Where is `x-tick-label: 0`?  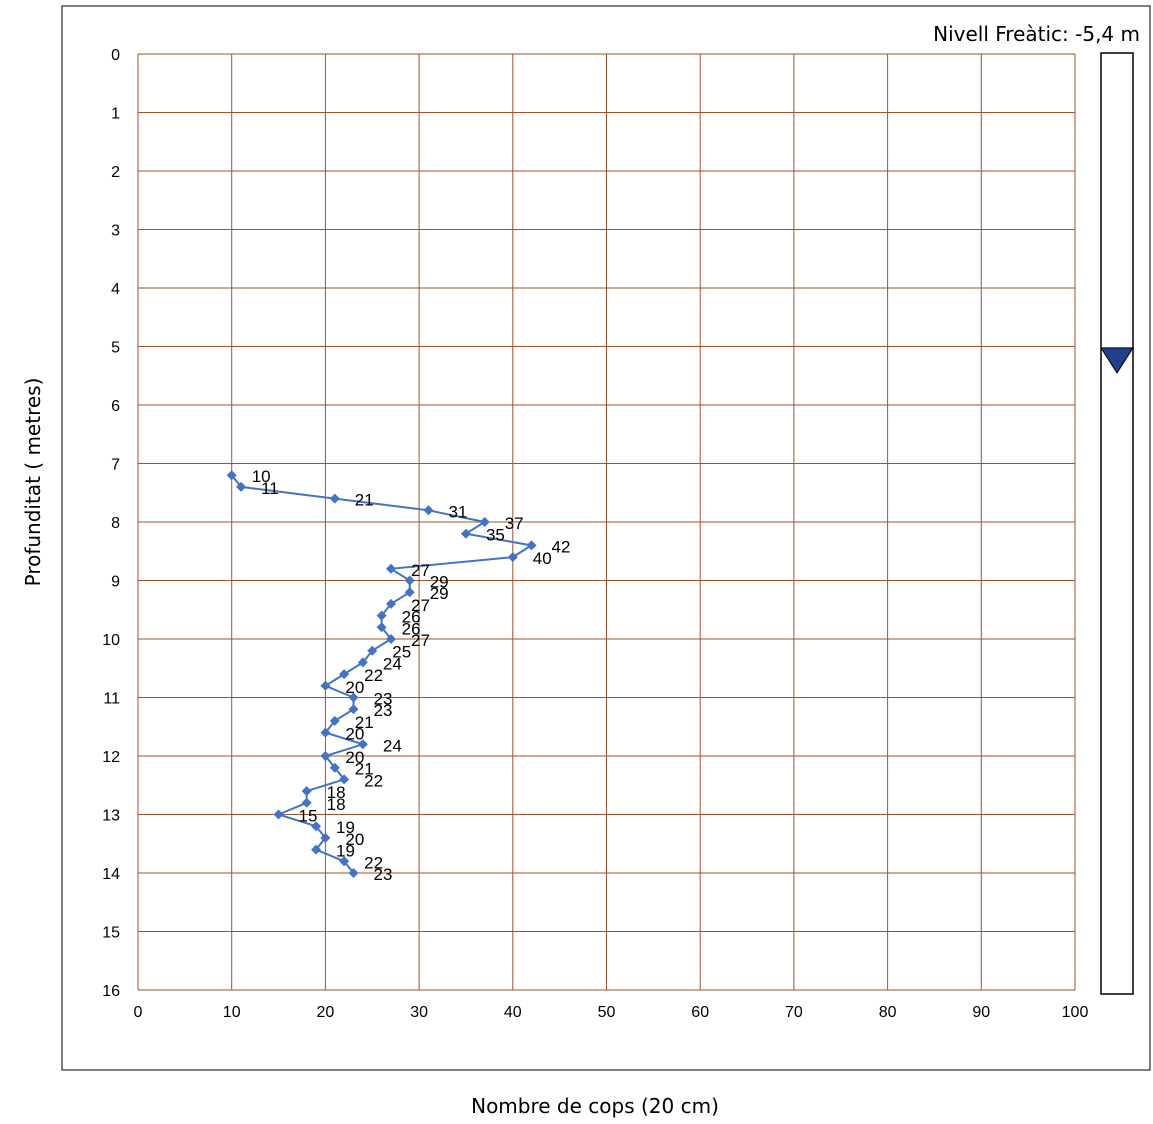 x-tick-label: 0 is located at coordinates (138, 1012).